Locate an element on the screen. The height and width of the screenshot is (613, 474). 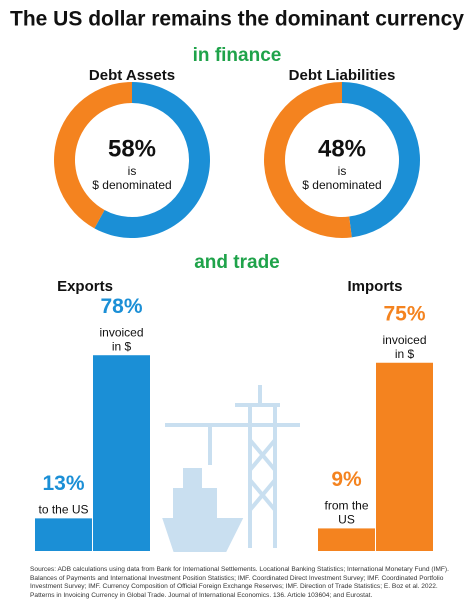
value-label: 13% is located at coordinates (63, 483).